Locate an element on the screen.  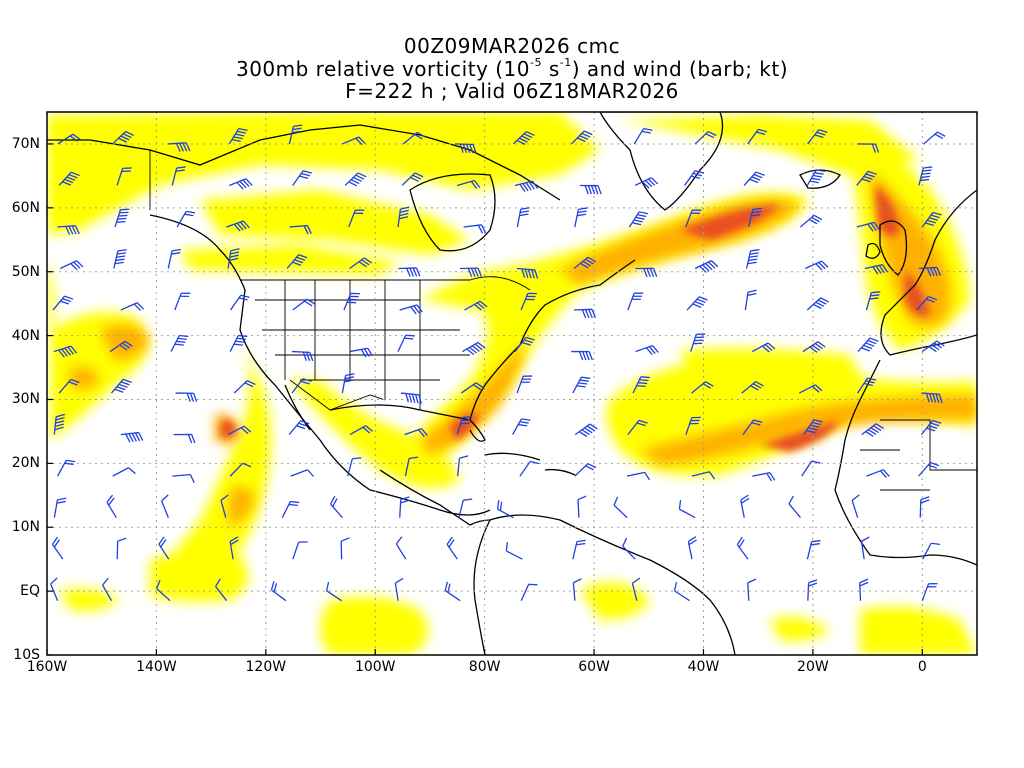
lon-label: 120W is located at coordinates (266, 667).